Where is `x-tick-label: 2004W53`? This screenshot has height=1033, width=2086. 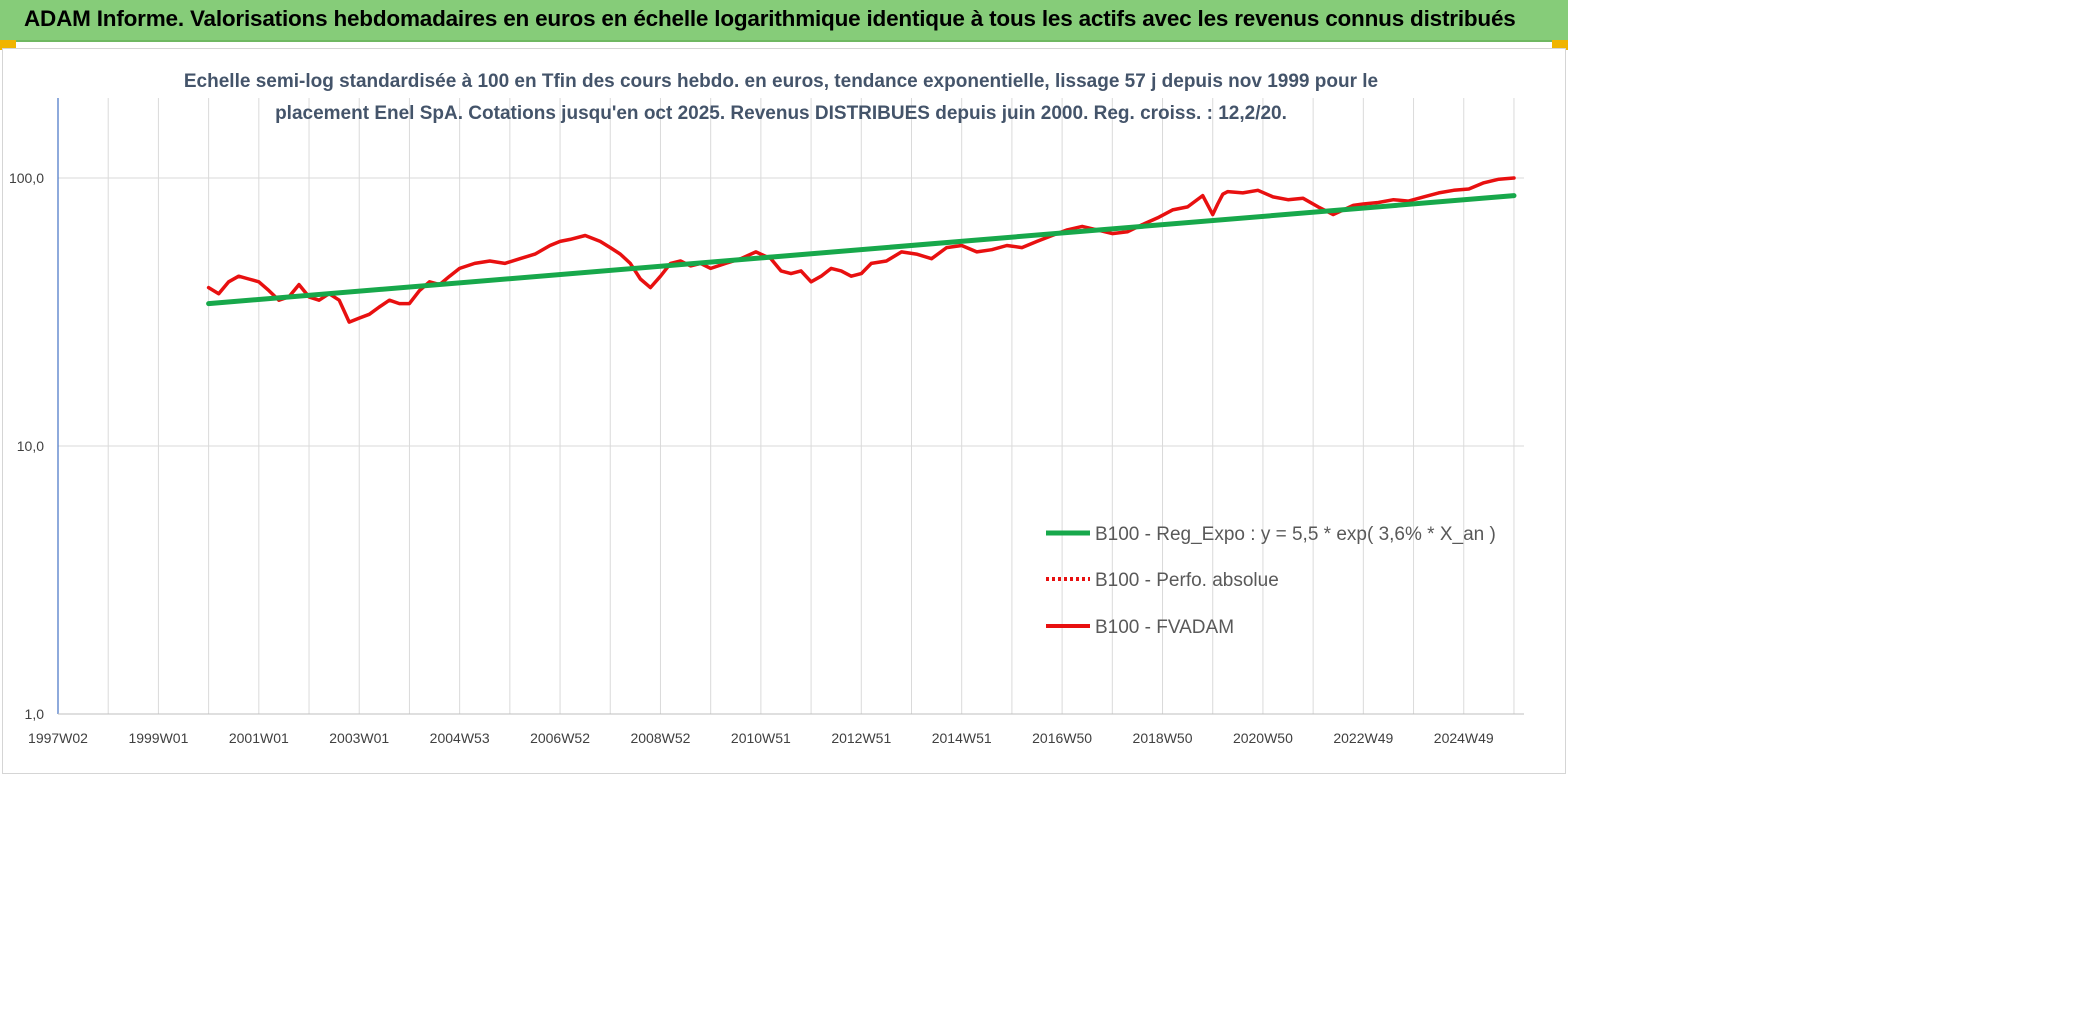
x-tick-label: 2004W53 is located at coordinates (460, 738).